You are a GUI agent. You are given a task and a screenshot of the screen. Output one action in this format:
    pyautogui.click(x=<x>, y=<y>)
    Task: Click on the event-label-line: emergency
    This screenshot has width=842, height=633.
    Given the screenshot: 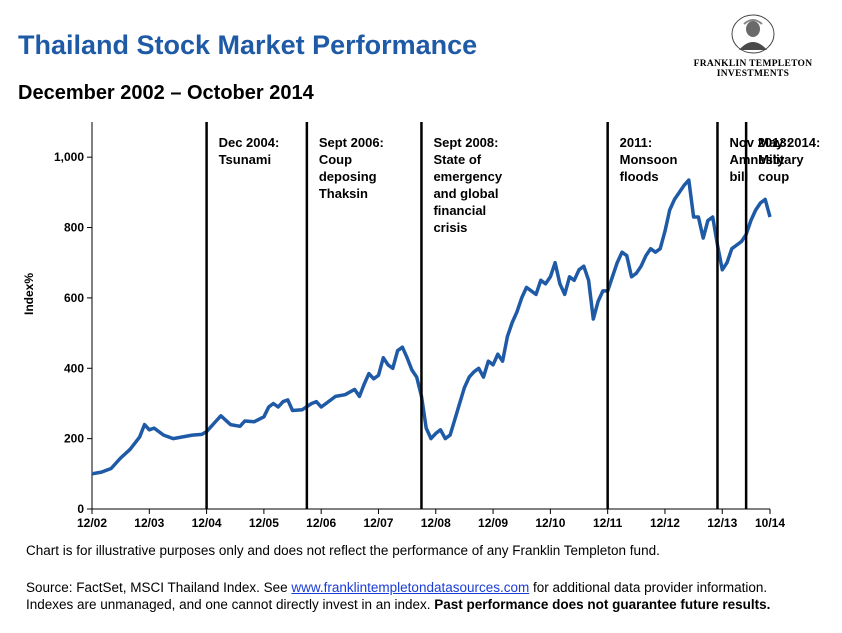 What is the action you would take?
    pyautogui.click(x=467, y=176)
    